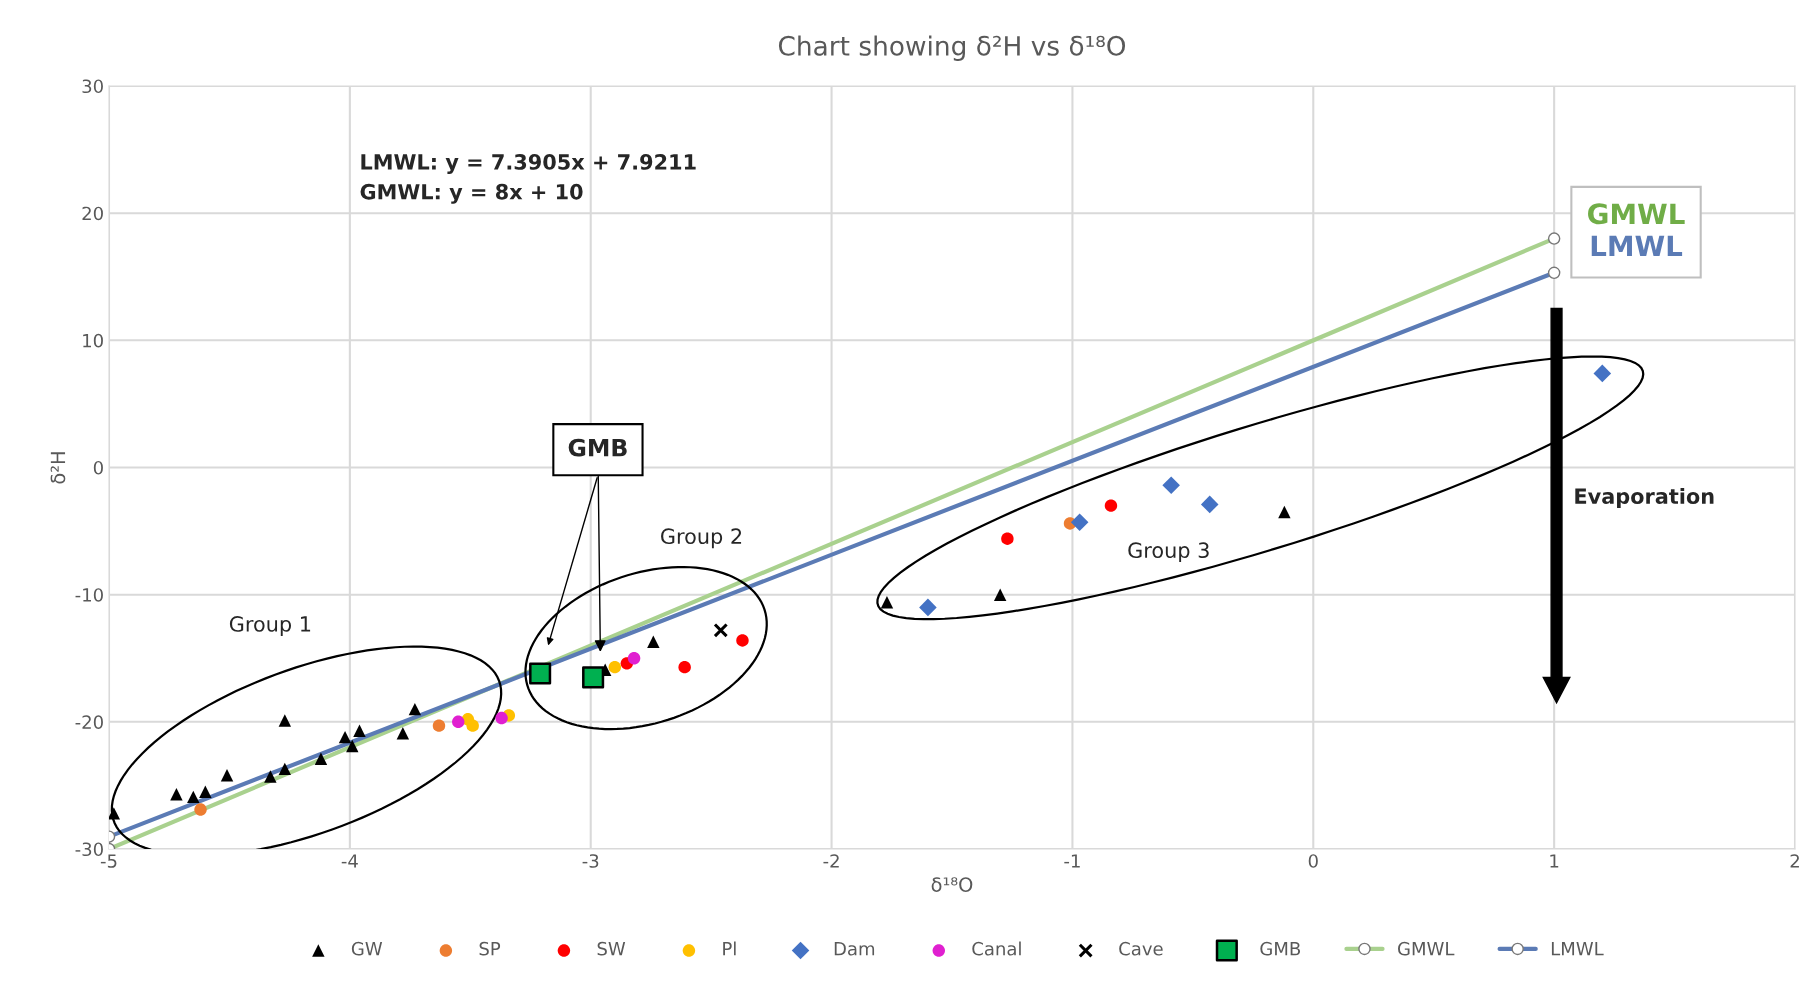 The height and width of the screenshot is (990, 1816). What do you see at coordinates (729, 948) in the screenshot?
I see `legend-label: Pl` at bounding box center [729, 948].